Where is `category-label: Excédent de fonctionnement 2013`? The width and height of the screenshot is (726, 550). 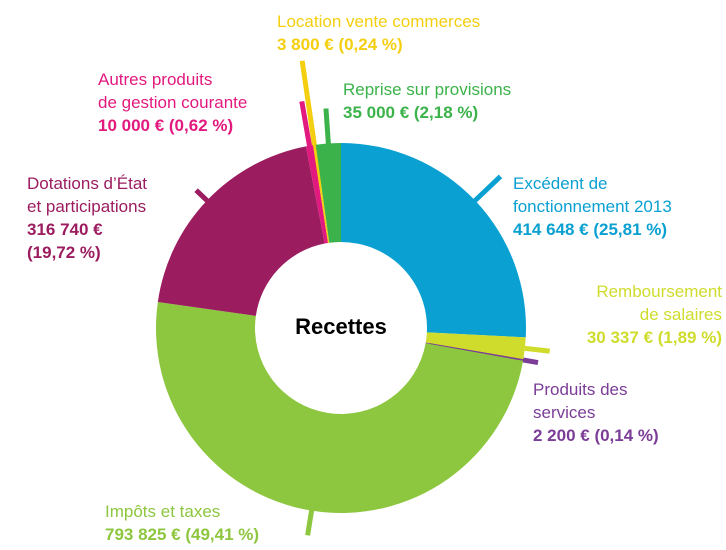
category-label: Excédent de fonctionnement 2013 is located at coordinates (592, 195).